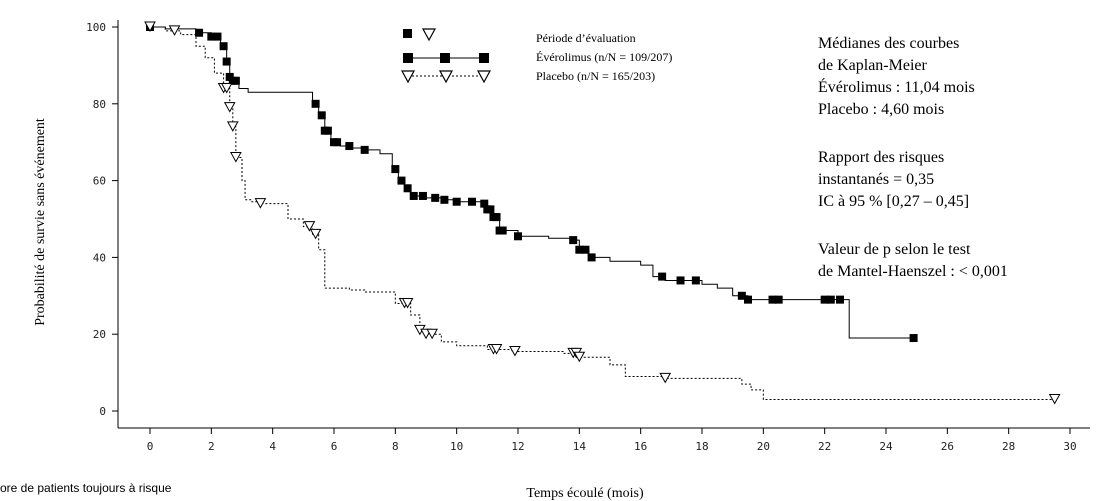  Describe the element at coordinates (595, 76) in the screenshot. I see `legend-placebo-label: Placebo (n/N = 165/203)` at that location.